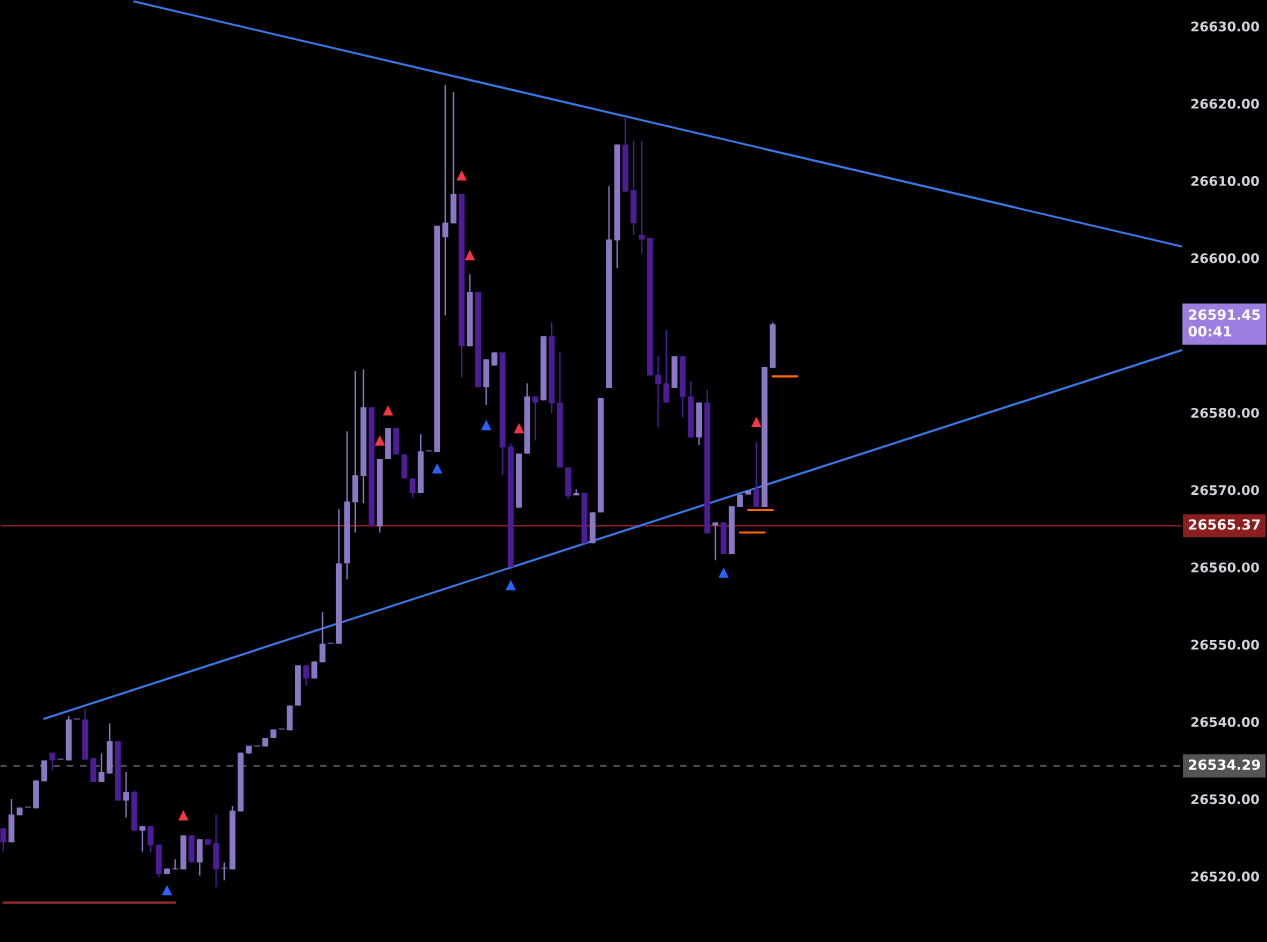 The image size is (1267, 942). Describe the element at coordinates (1225, 181) in the screenshot. I see `y-tick-label: 26610.00` at that location.